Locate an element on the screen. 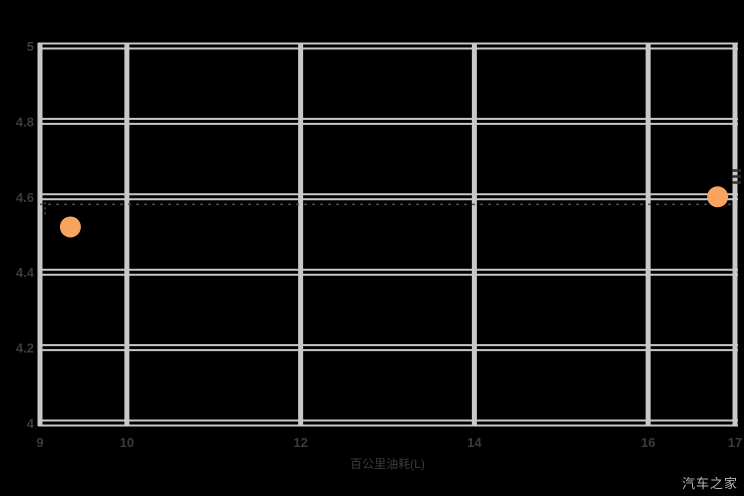 The height and width of the screenshot is (496, 744). x-tick-label: 17 is located at coordinates (735, 442).